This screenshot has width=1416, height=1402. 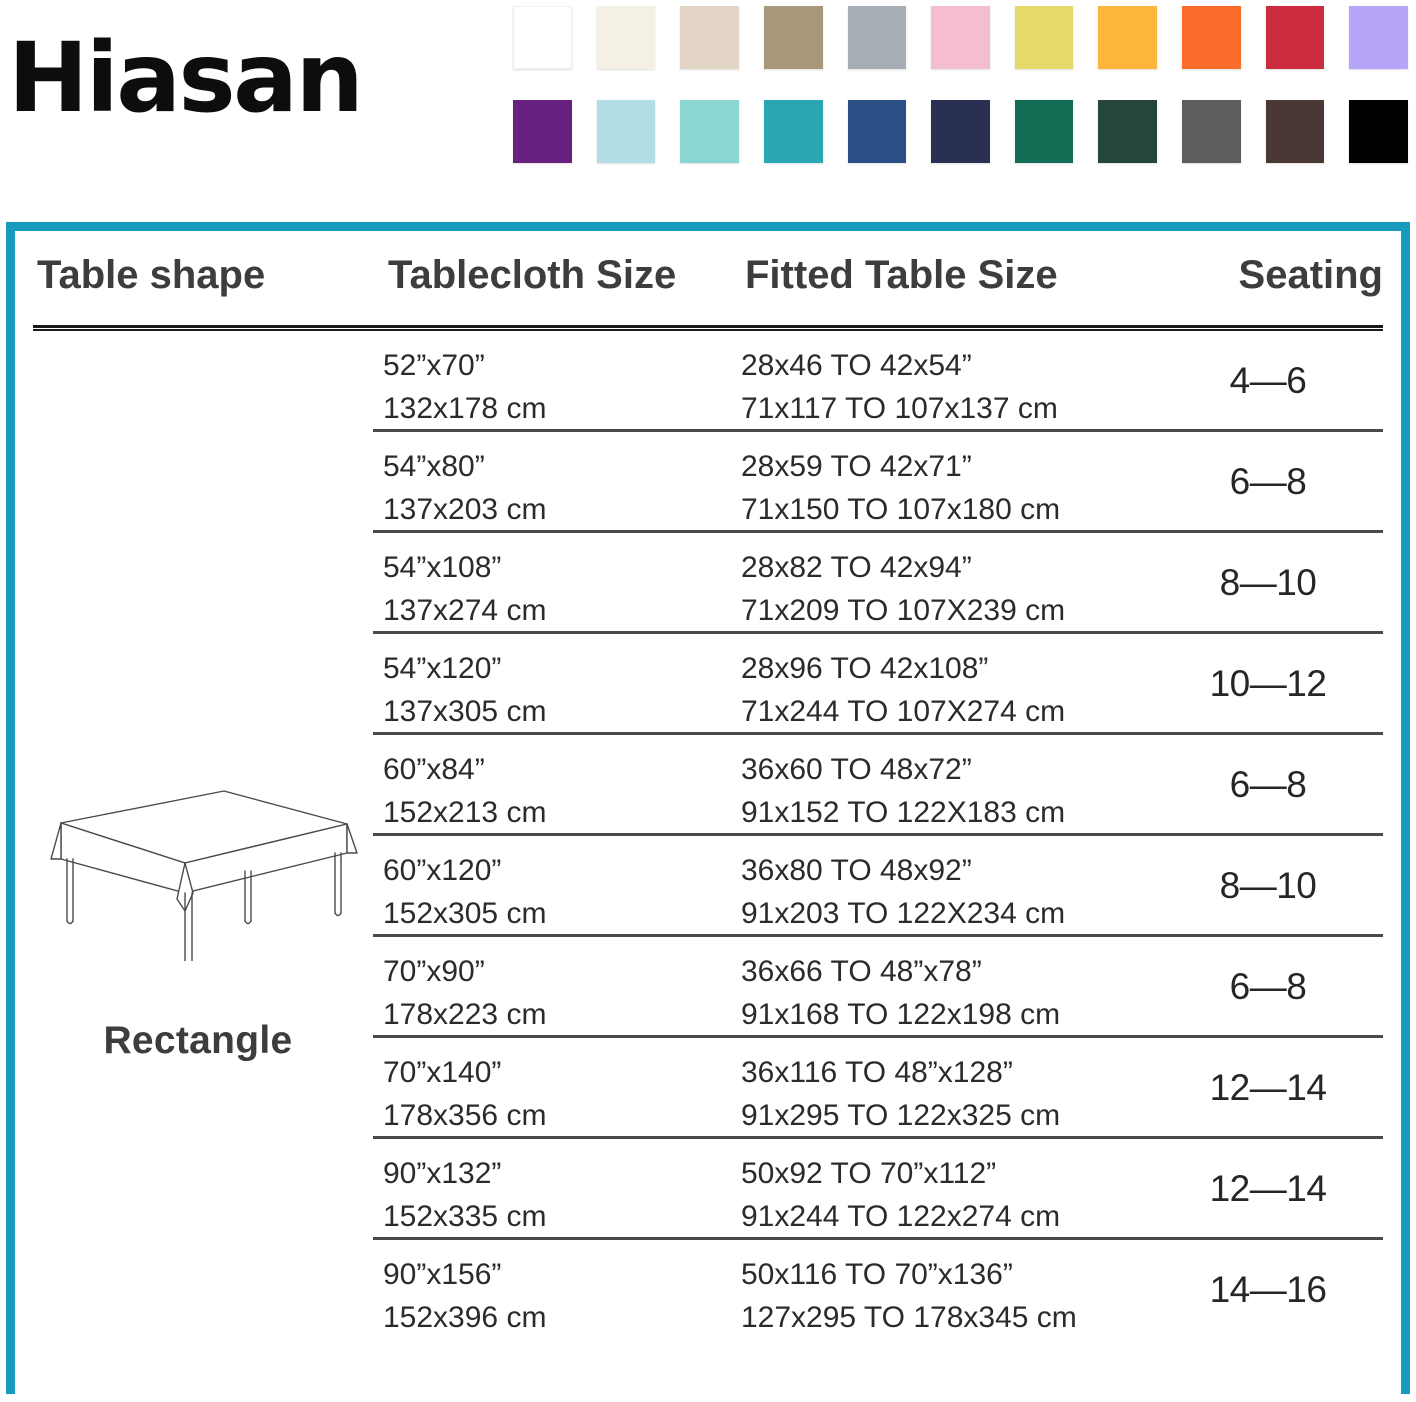 I want to click on tablecloth-size-cm: 132x178 cm, so click(x=465, y=408).